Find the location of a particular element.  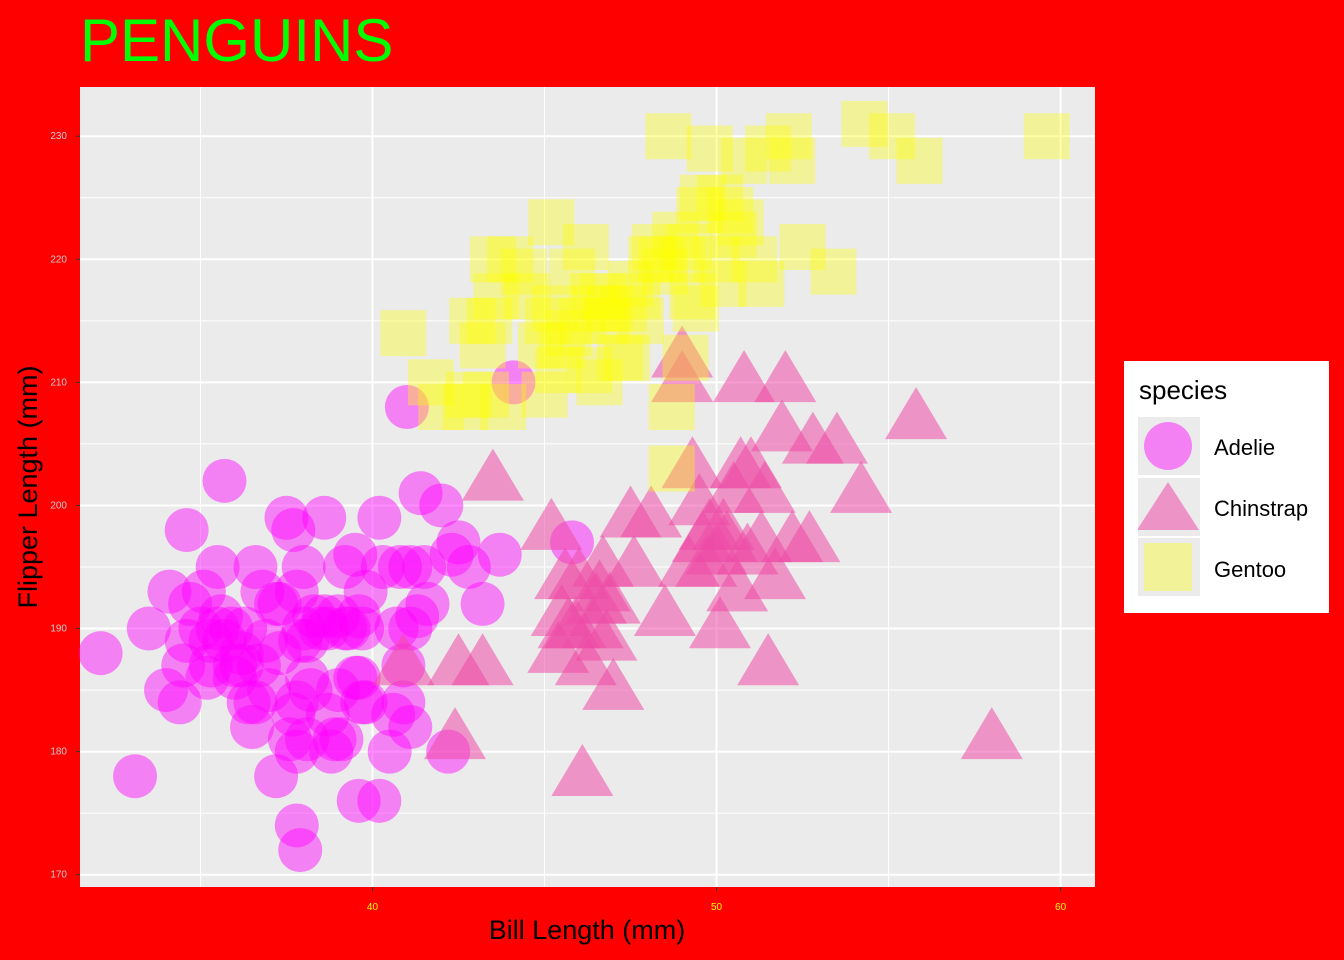

y-axis-title: Flipper Length (mm) is located at coordinates (28, 486).